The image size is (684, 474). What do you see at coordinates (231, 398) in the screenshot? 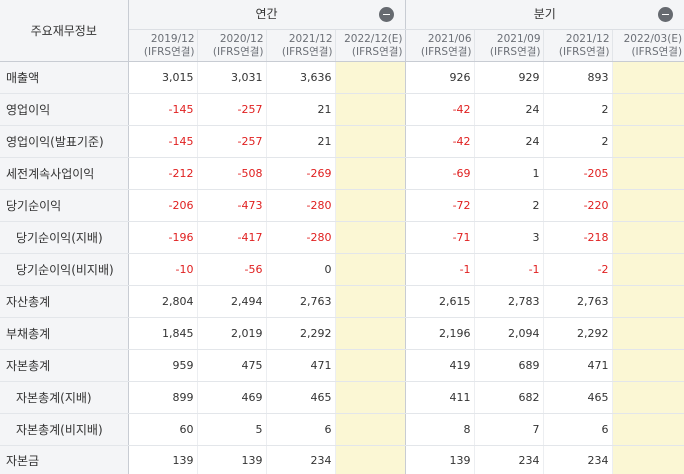
I see `value-cell: 469` at bounding box center [231, 398].